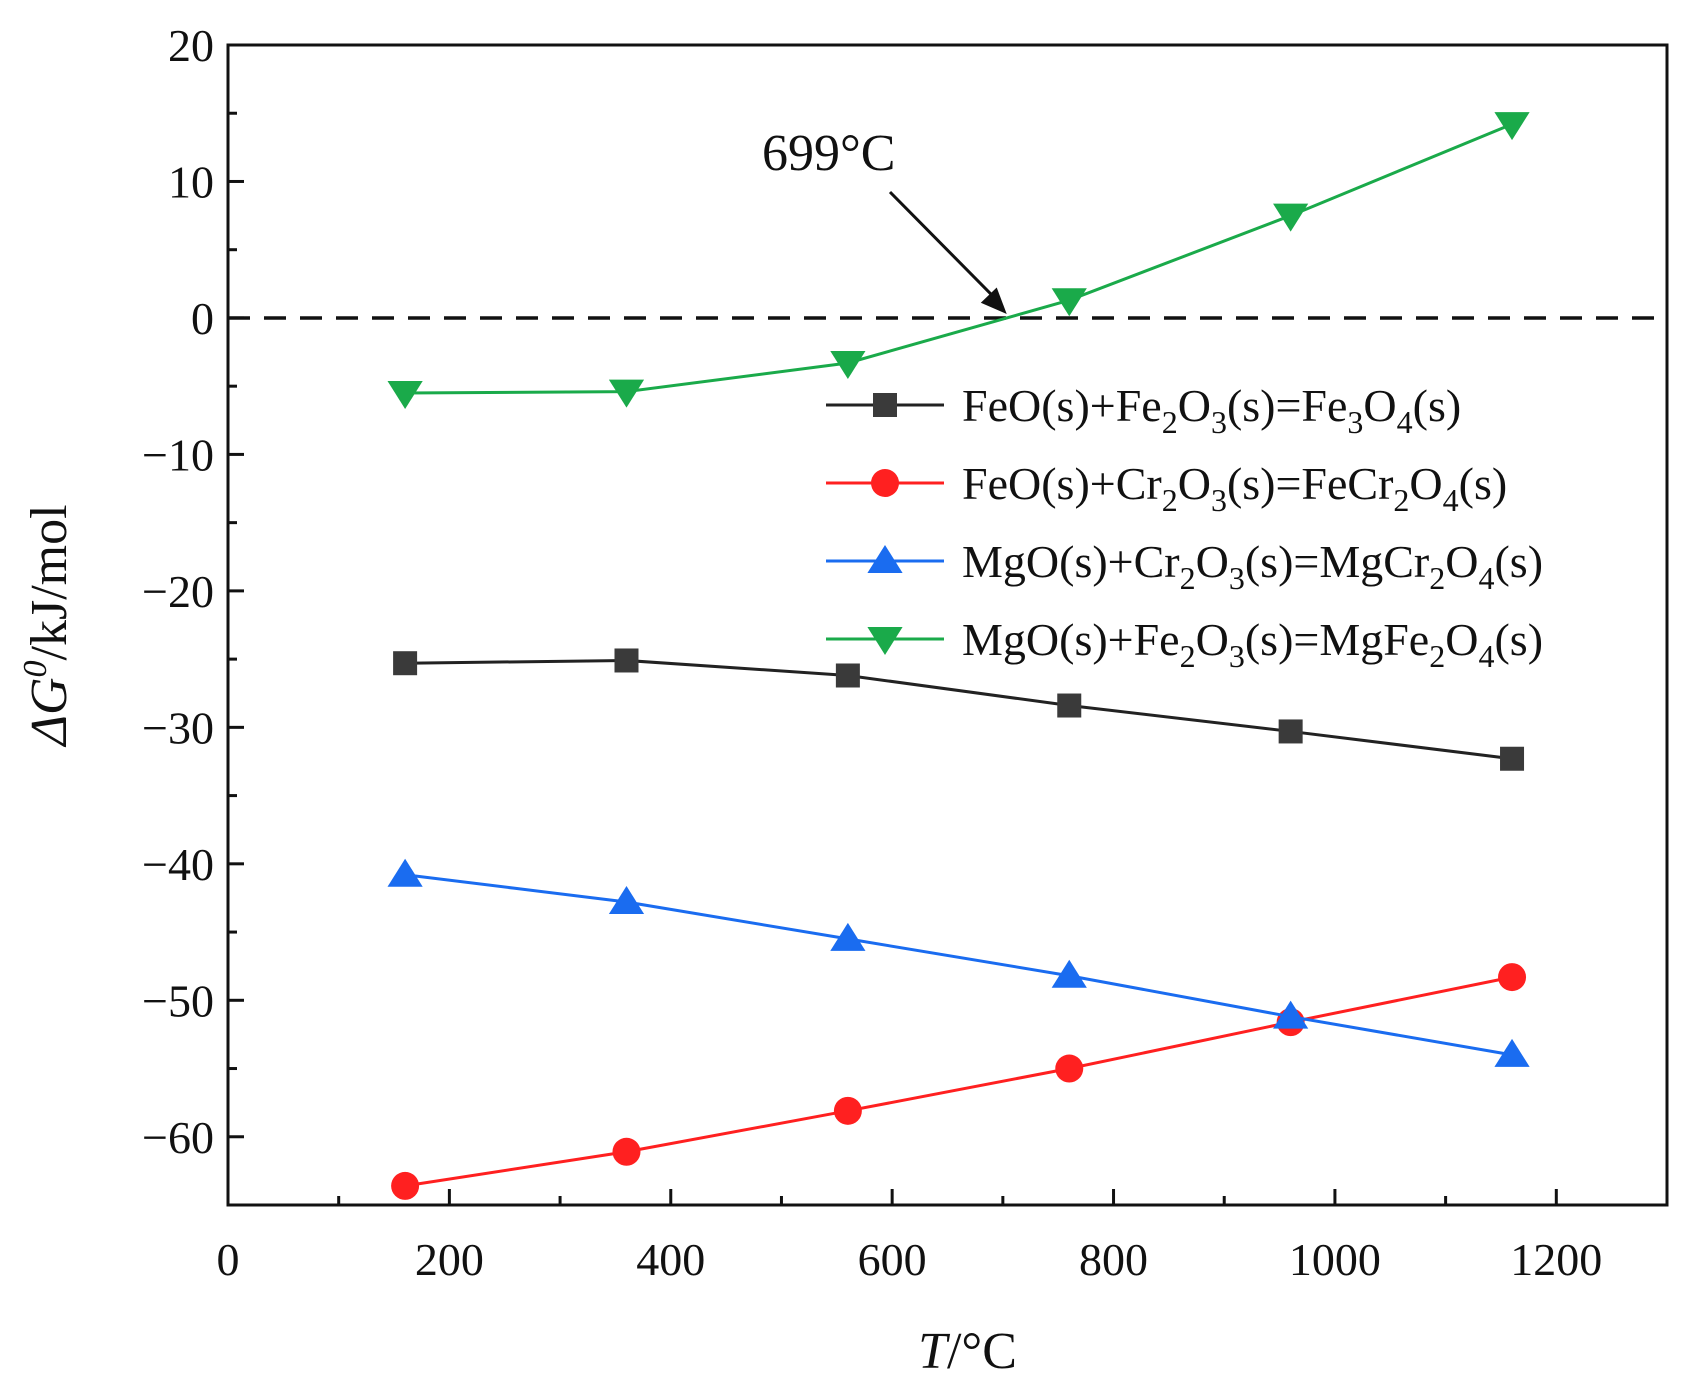 This screenshot has width=1682, height=1386. Describe the element at coordinates (191, 45) in the screenshot. I see `y-tick-label: 20` at that location.